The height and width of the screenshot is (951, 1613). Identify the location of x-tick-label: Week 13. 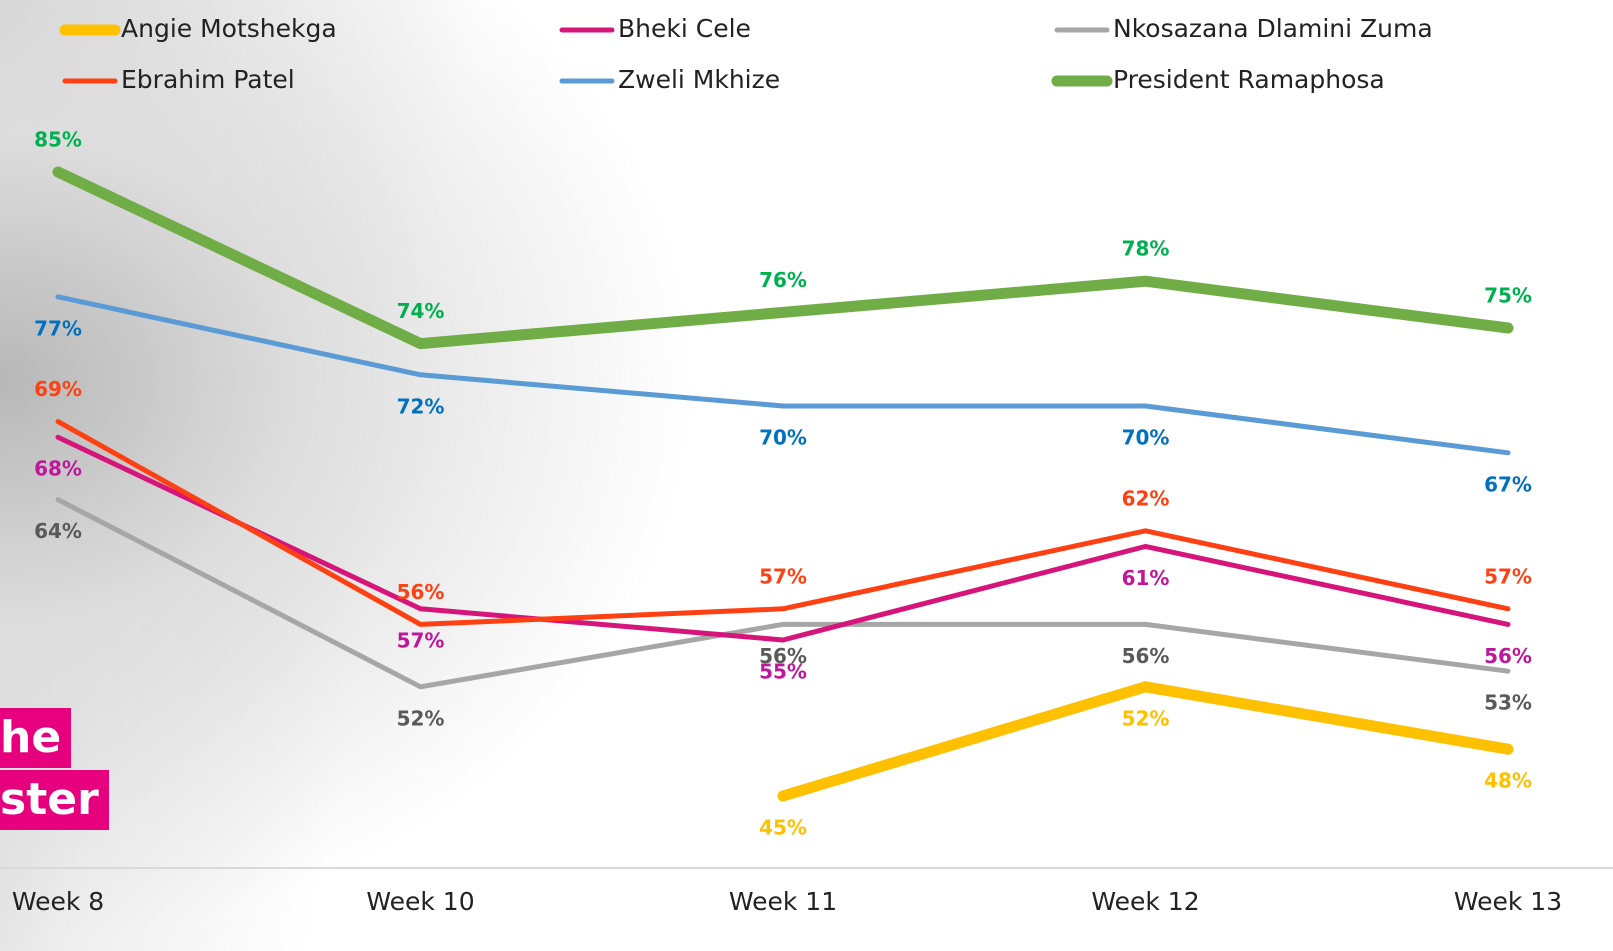
(1508, 901).